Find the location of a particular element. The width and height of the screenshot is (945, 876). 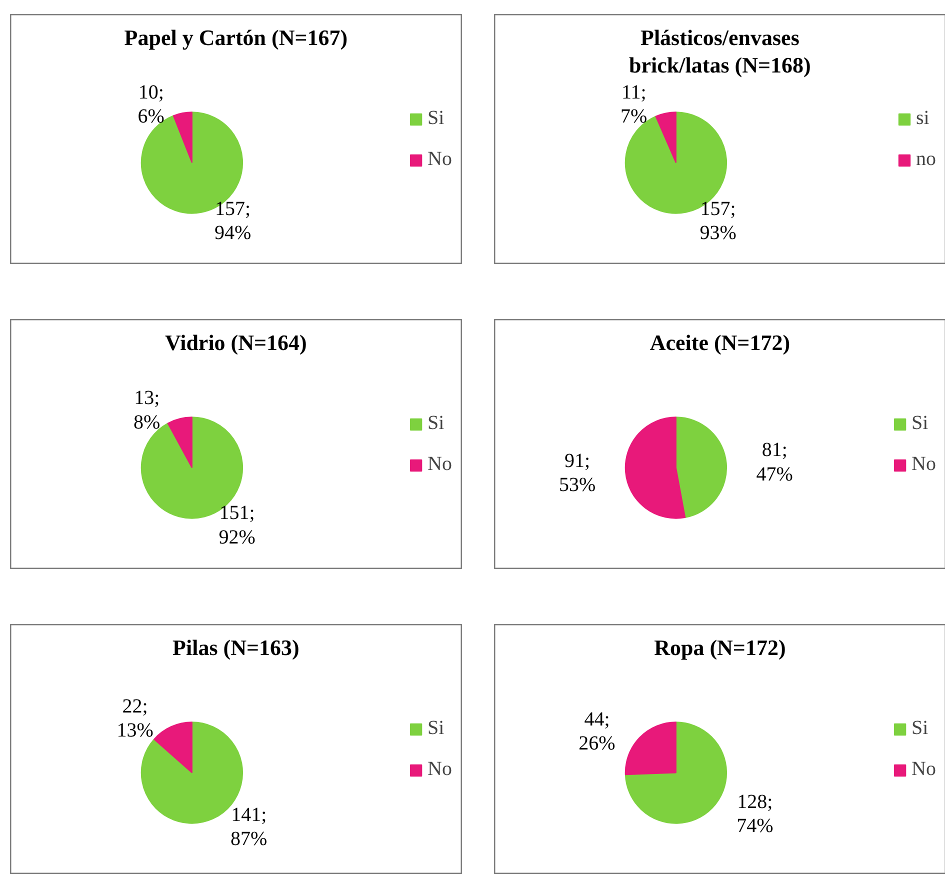

chart-title: Papel y Cartón (N=167) is located at coordinates (236, 37).